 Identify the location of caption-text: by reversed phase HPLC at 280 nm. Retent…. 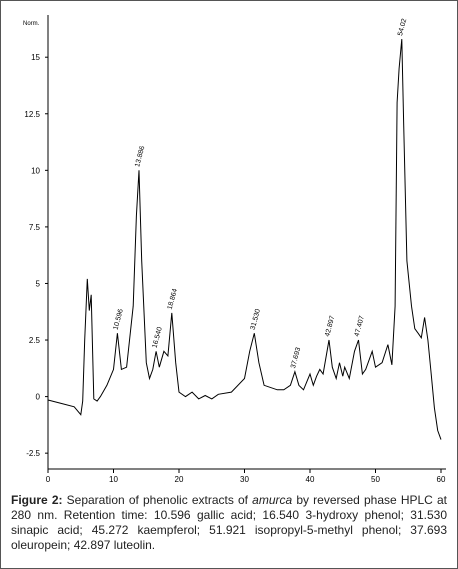
(229, 522).